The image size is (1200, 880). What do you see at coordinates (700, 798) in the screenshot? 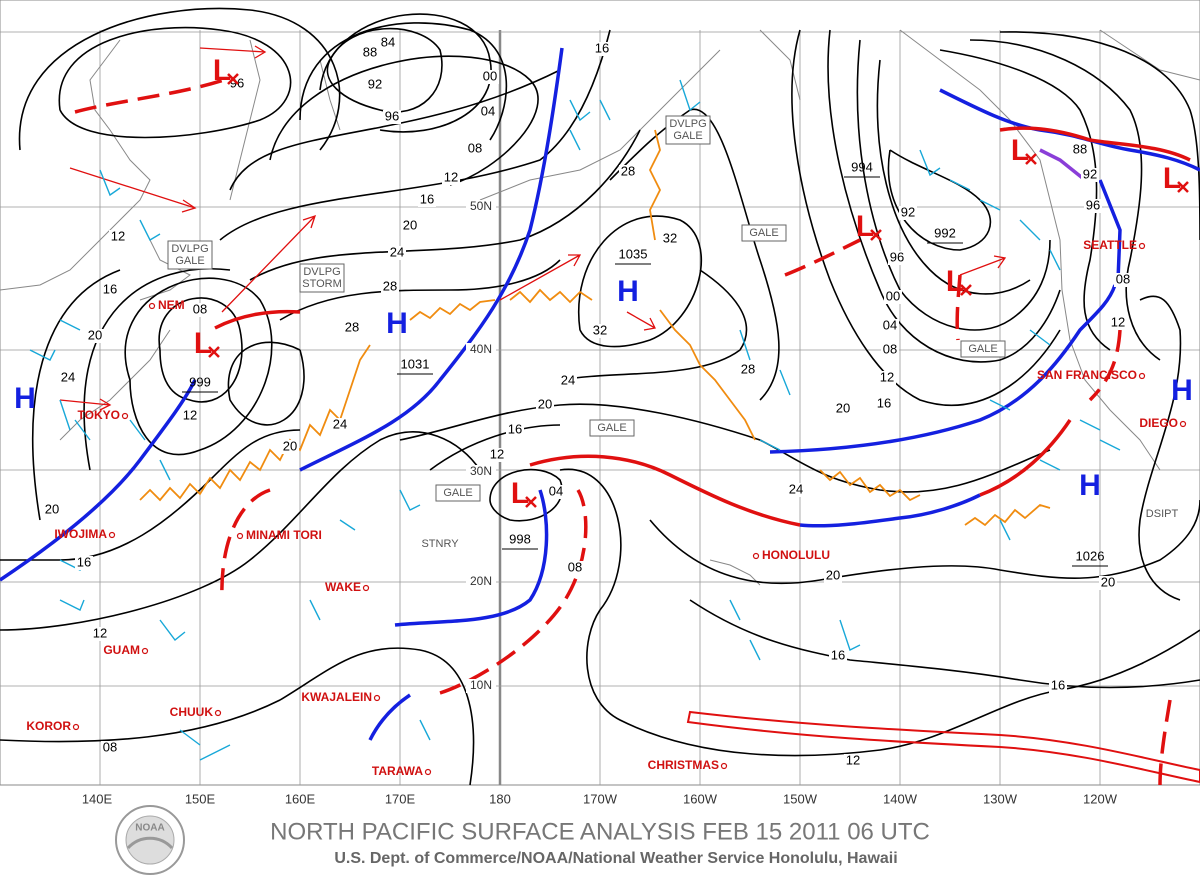
I see `longitude-label: 160W` at bounding box center [700, 798].